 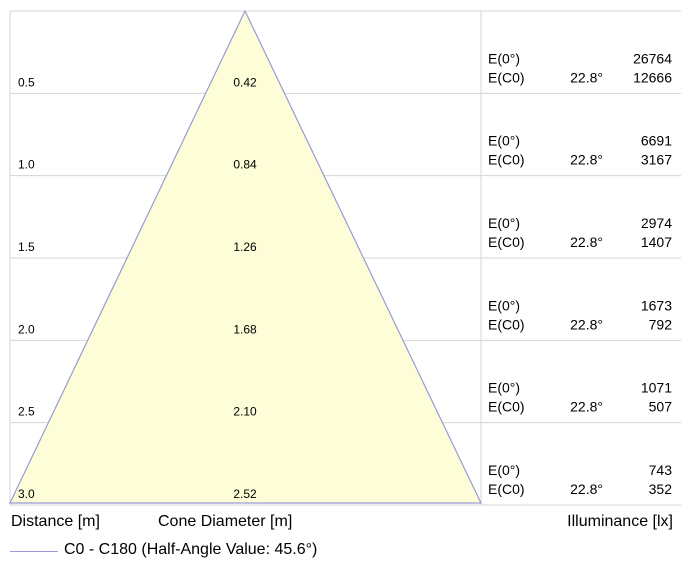 I want to click on ec0-value: 12666, so click(x=652, y=77).